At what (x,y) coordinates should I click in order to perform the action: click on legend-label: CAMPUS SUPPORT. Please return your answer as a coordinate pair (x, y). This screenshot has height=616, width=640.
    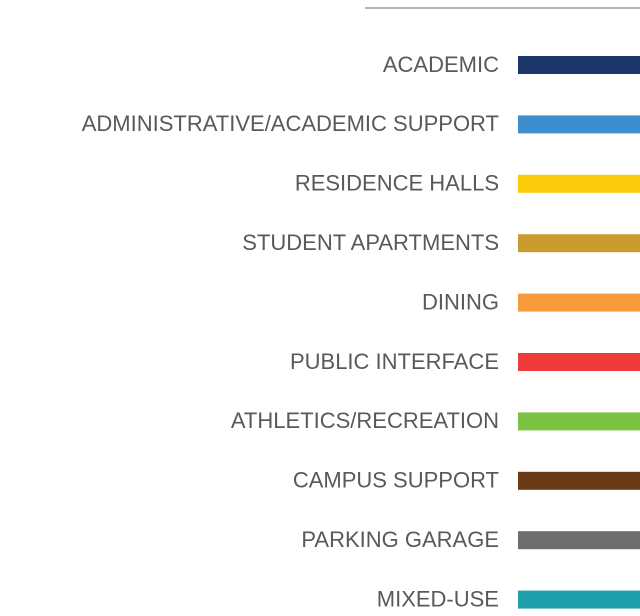
    Looking at the image, I should click on (396, 480).